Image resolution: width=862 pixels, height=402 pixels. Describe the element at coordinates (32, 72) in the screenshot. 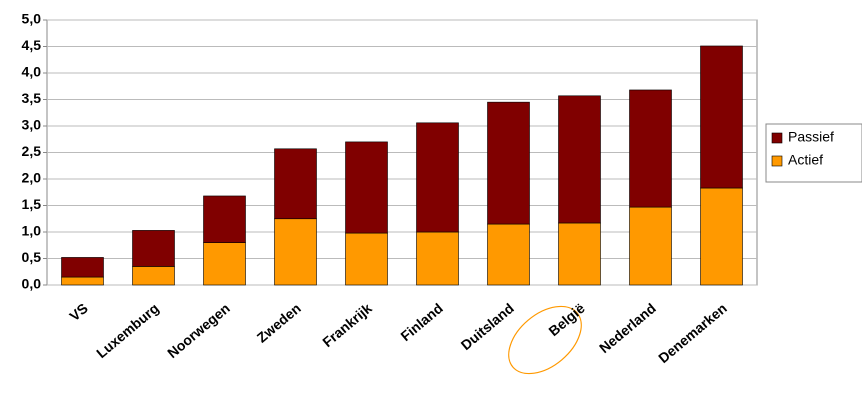

I see `y-tick-label: 4,0` at that location.